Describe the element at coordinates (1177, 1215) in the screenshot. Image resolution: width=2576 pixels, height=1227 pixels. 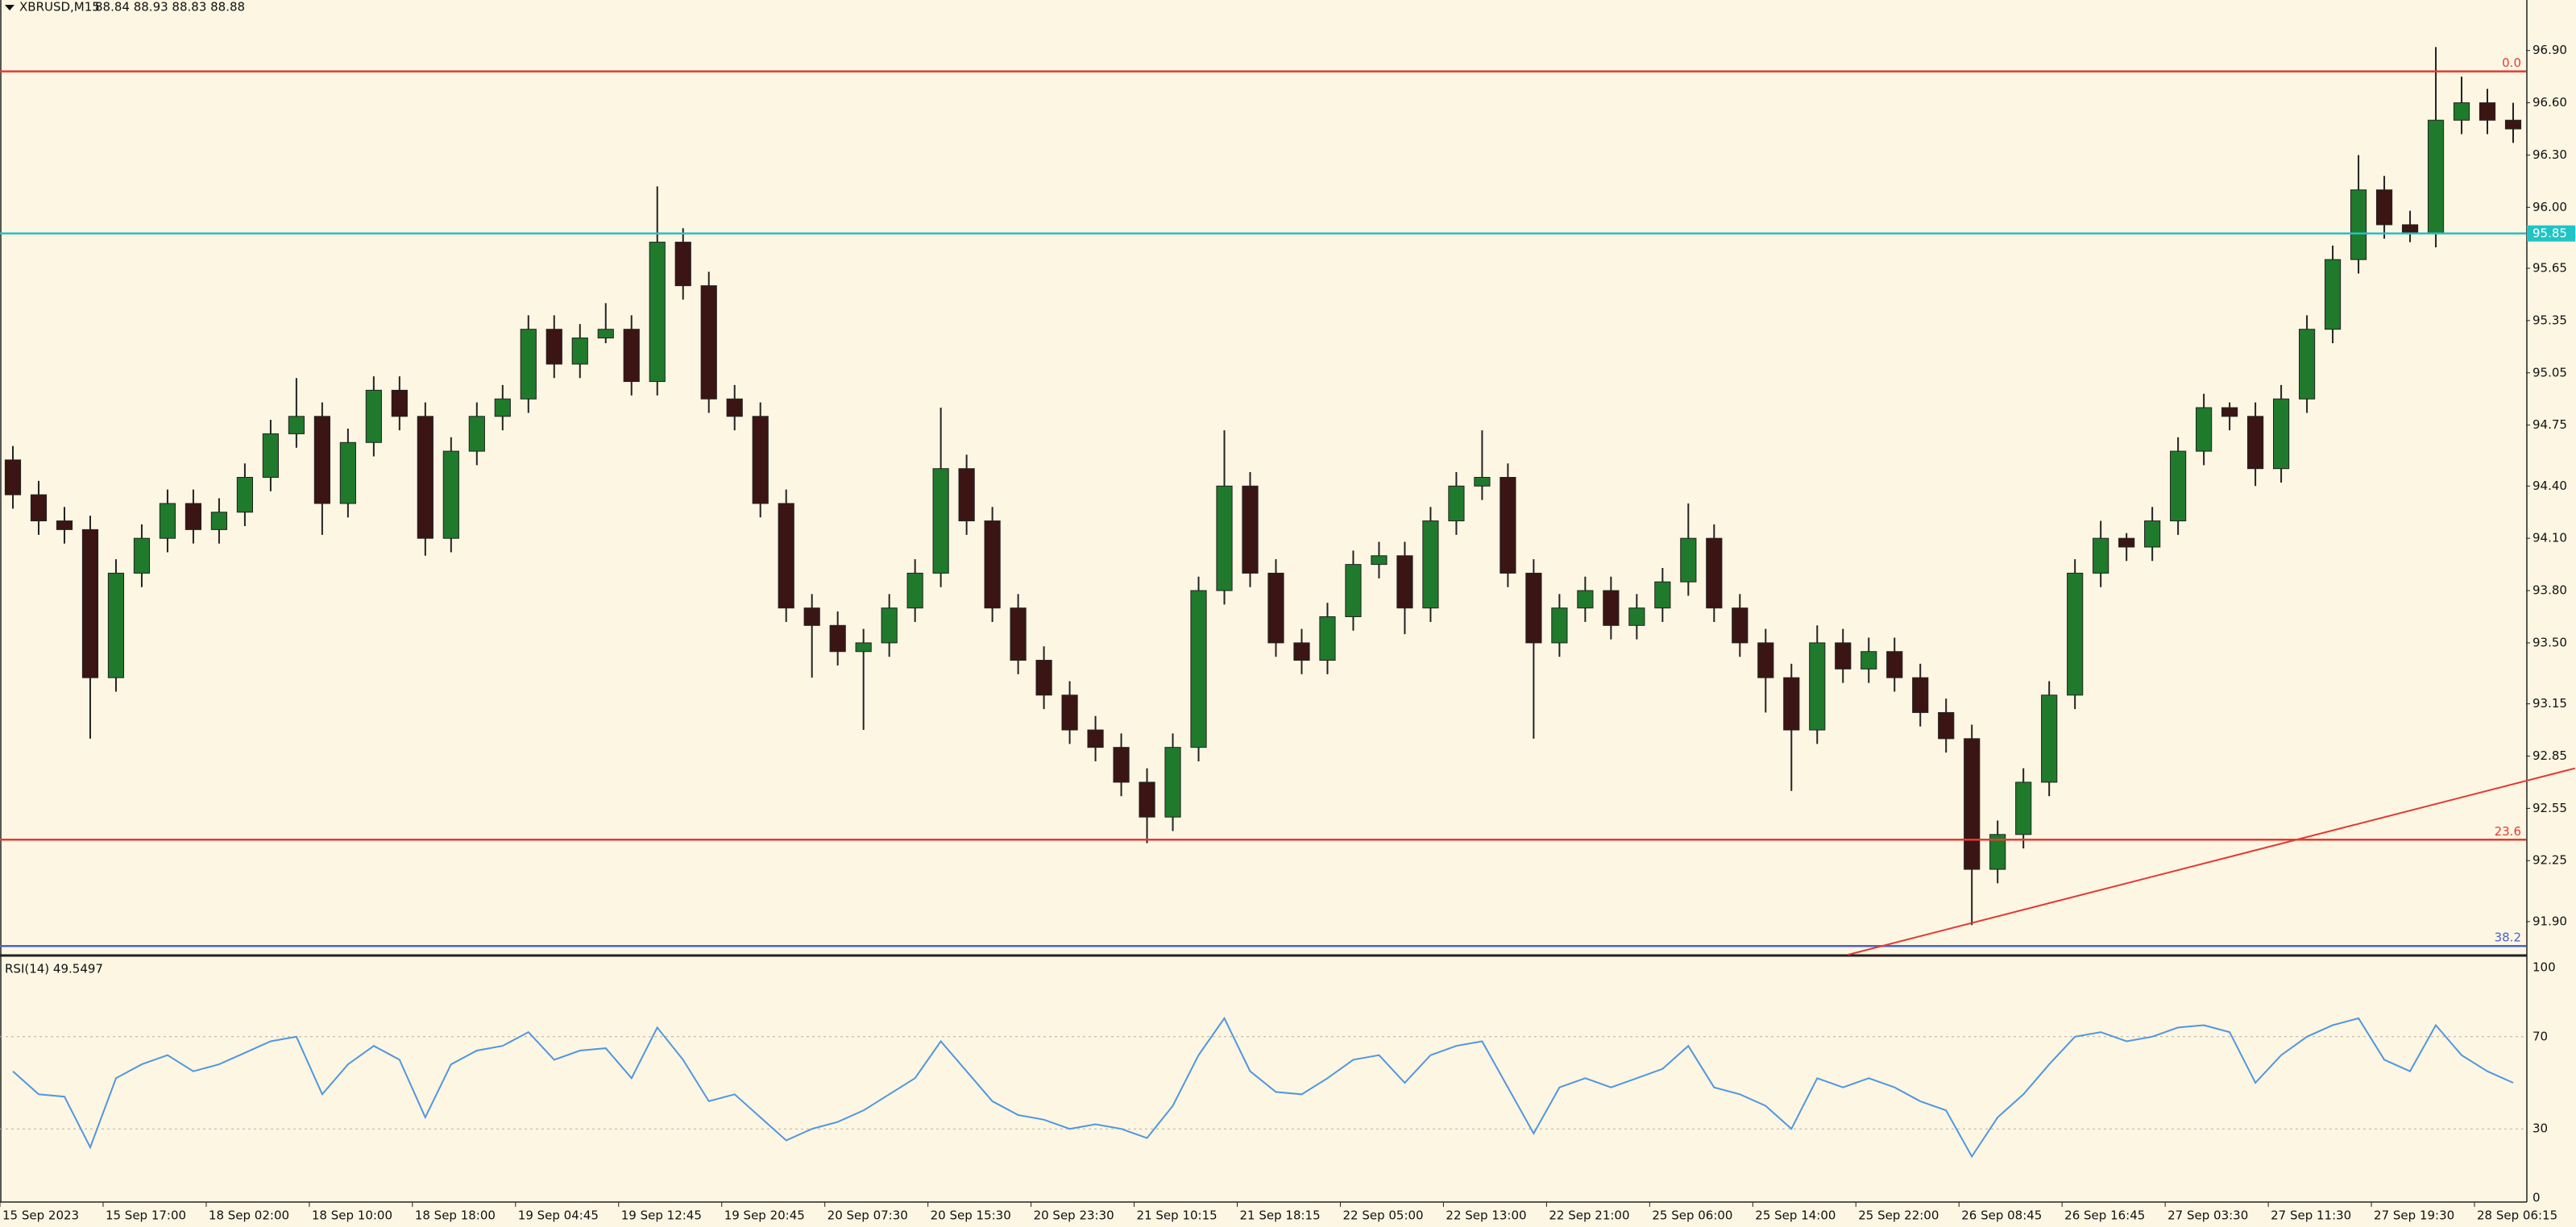
I see `x-tick-label: 21 Sep 10:15` at that location.